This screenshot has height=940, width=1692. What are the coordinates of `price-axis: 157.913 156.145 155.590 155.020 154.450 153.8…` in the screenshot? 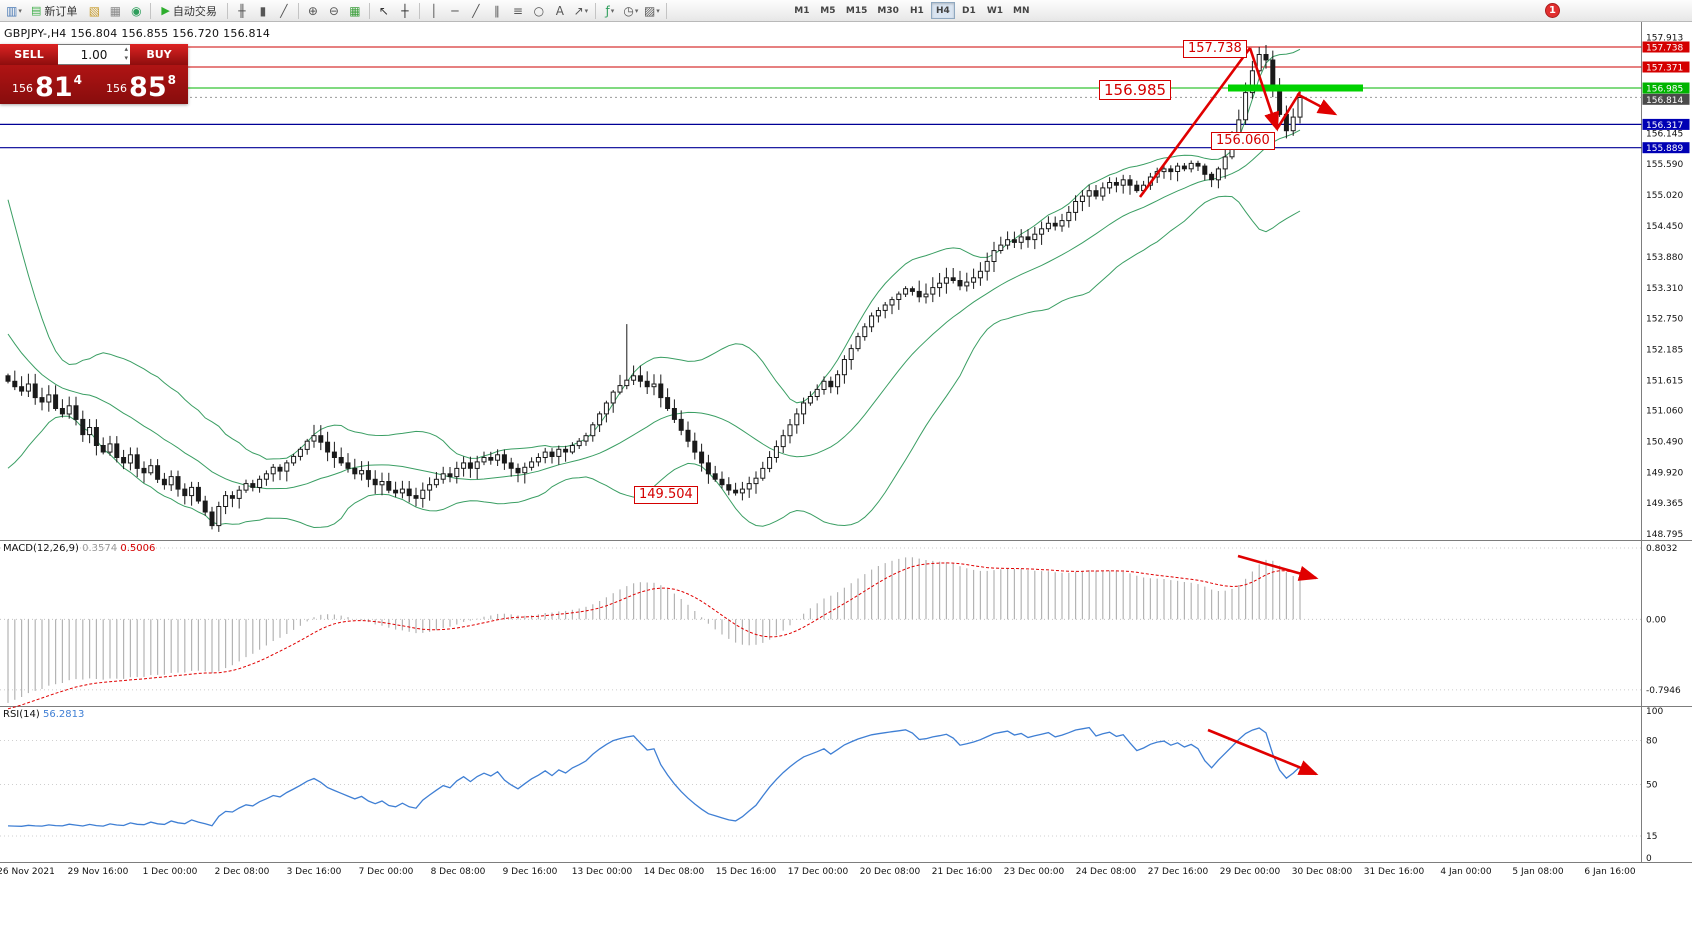 It's located at (1666, 286).